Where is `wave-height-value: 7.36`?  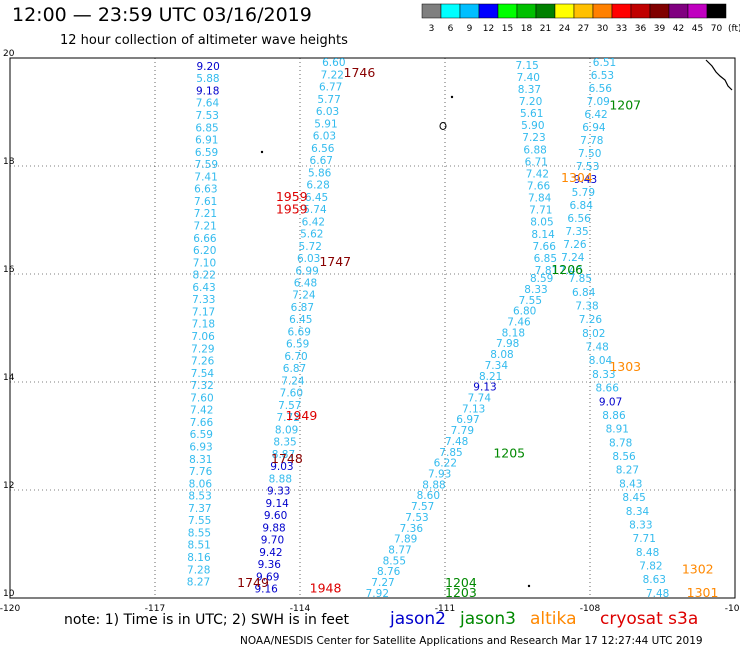
wave-height-value: 7.36 is located at coordinates (412, 529).